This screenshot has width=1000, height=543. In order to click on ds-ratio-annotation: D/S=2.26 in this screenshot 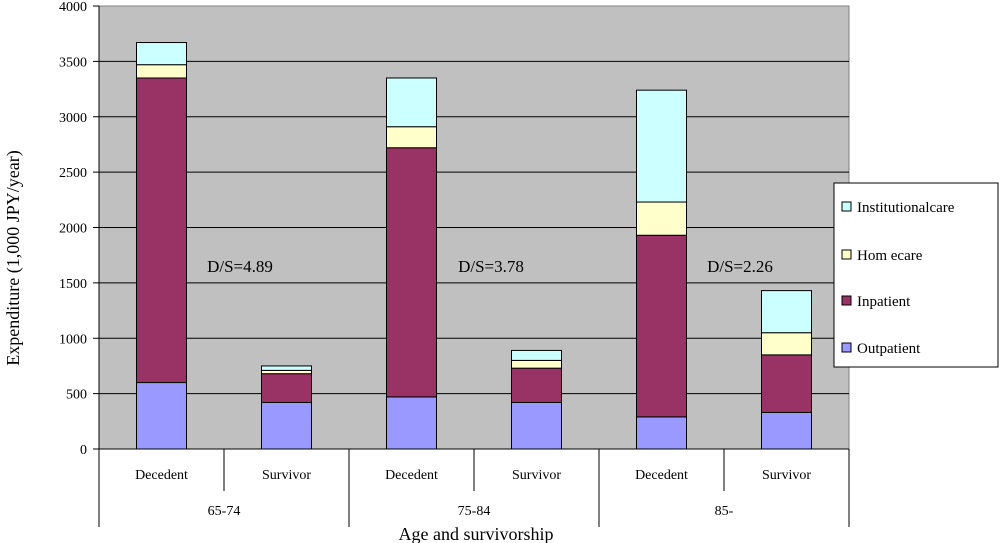, I will do `click(740, 266)`.